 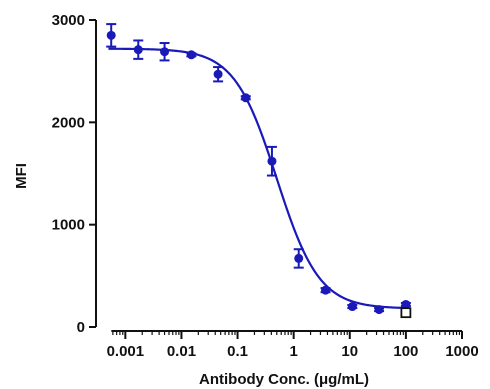 What do you see at coordinates (461, 351) in the screenshot?
I see `x-tick-label: 1000` at bounding box center [461, 351].